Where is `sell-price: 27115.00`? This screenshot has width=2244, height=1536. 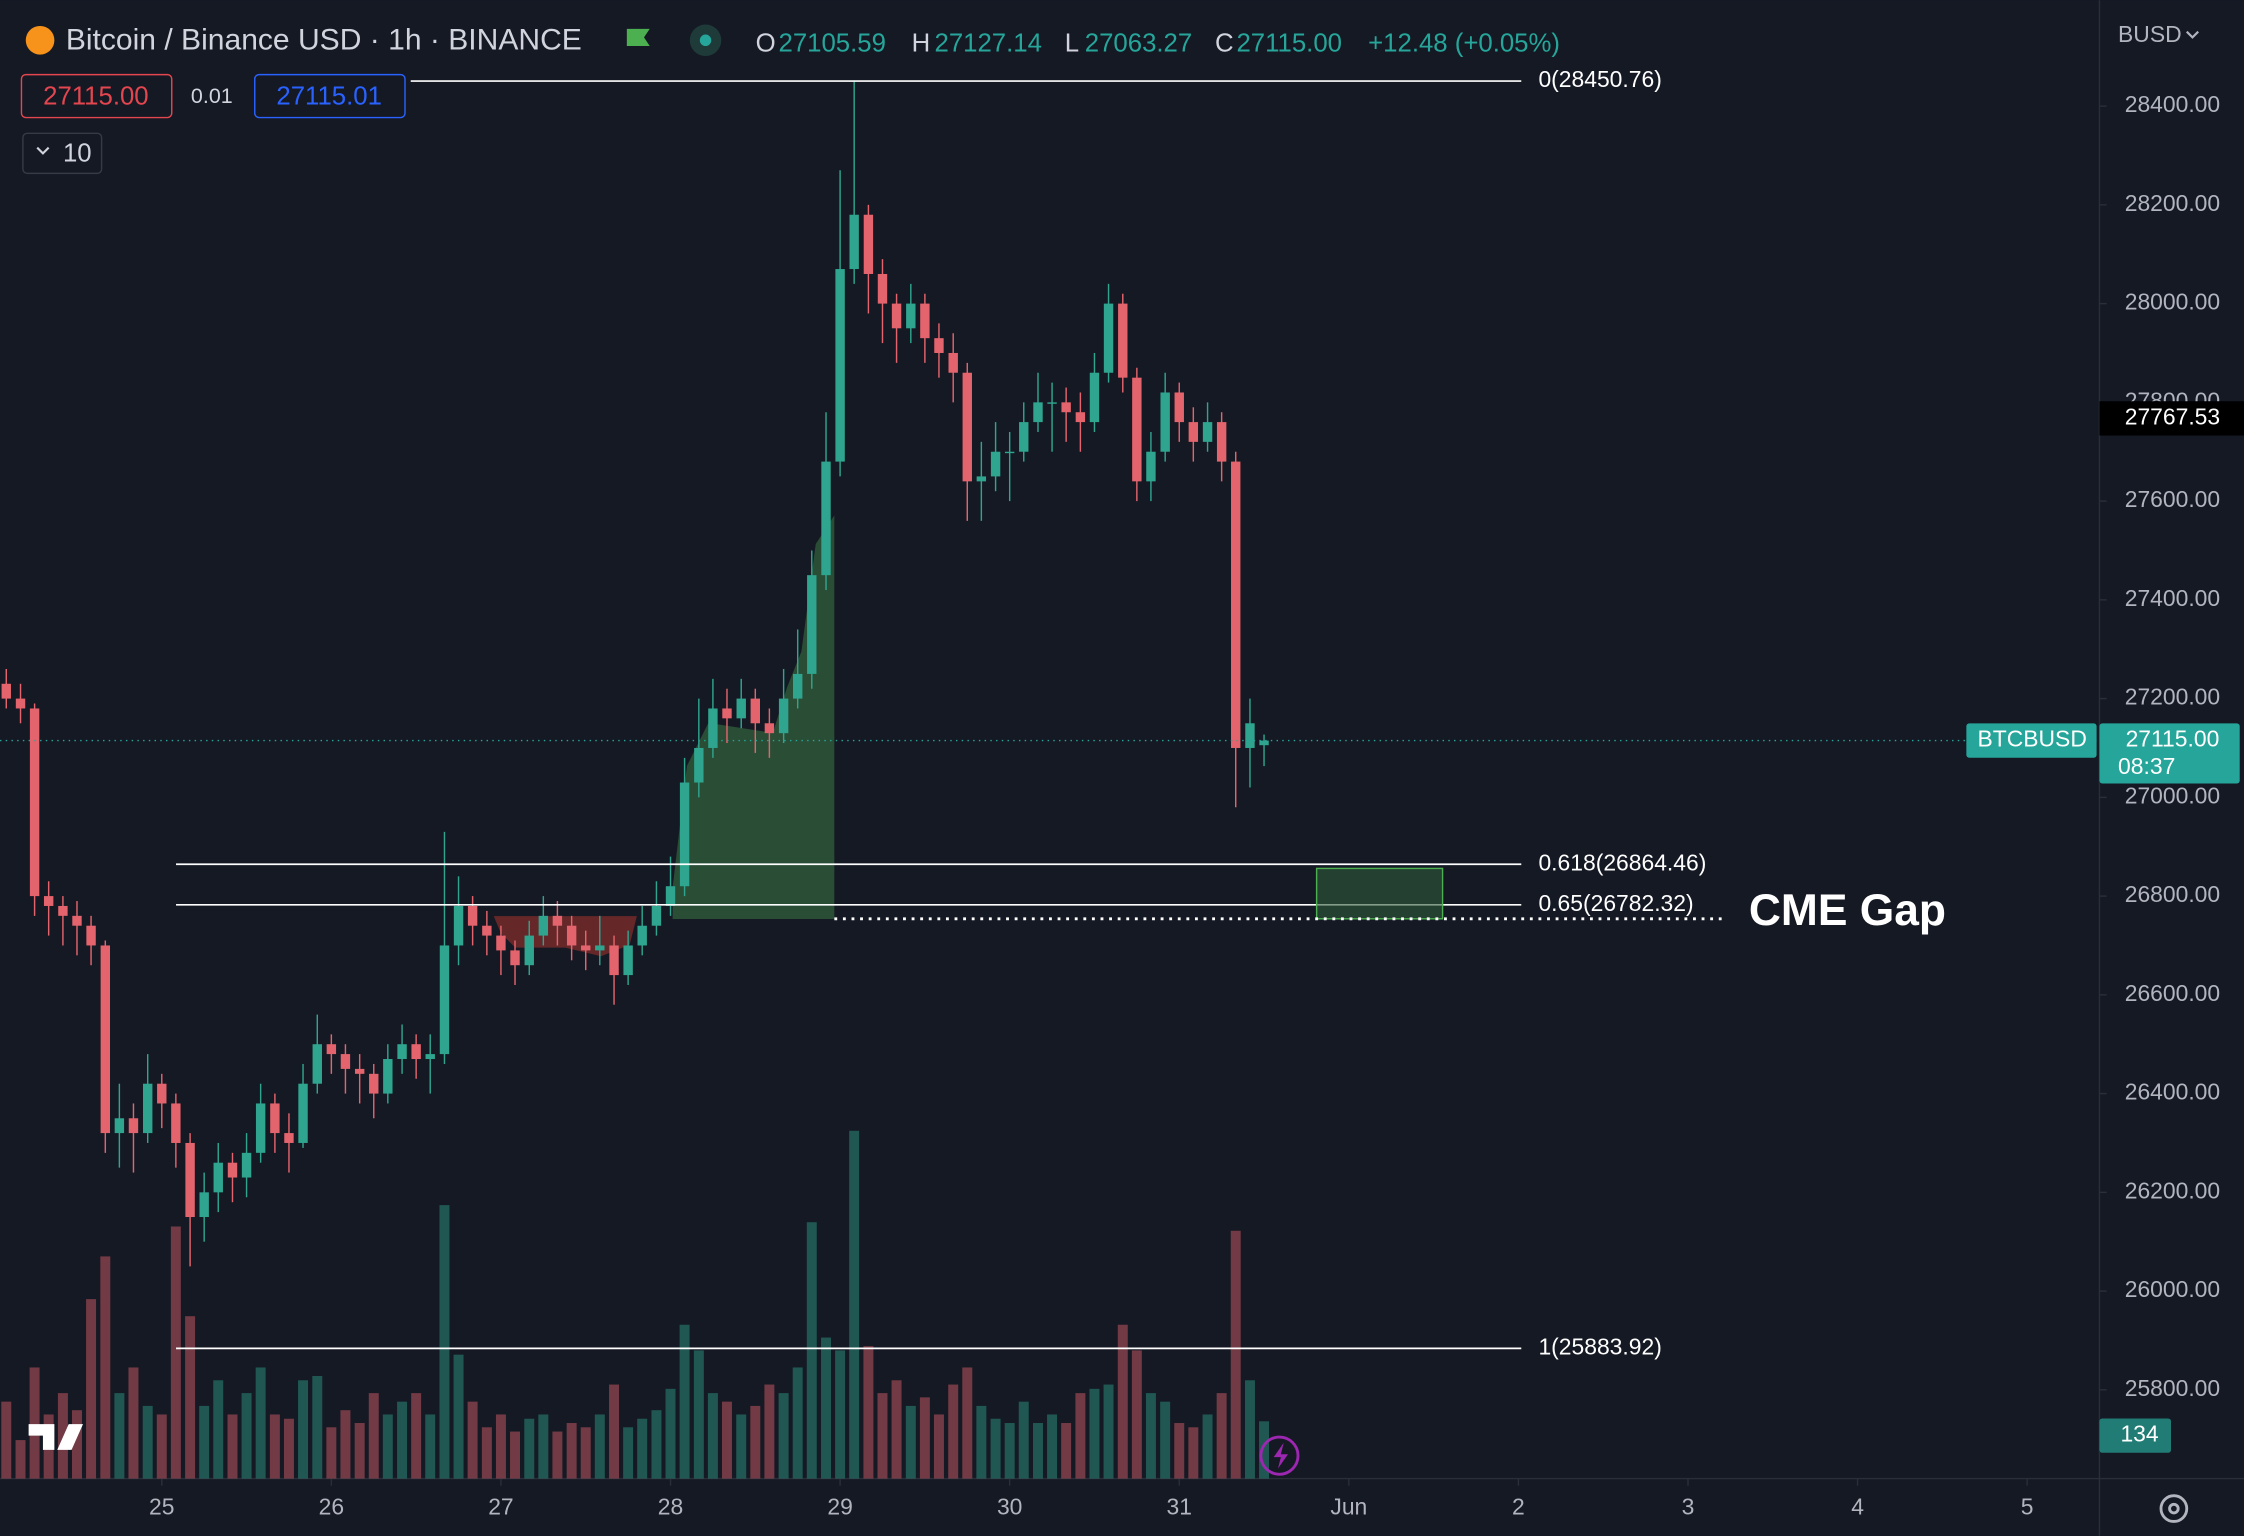 sell-price: 27115.00 is located at coordinates (96, 96).